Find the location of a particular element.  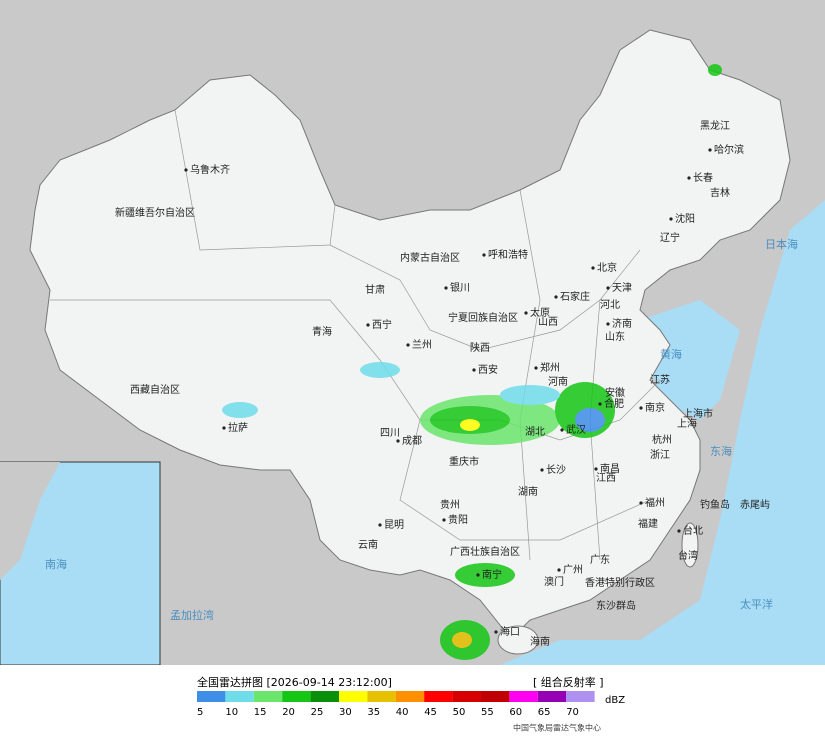

place-label: 赤尾屿 is located at coordinates (755, 505).